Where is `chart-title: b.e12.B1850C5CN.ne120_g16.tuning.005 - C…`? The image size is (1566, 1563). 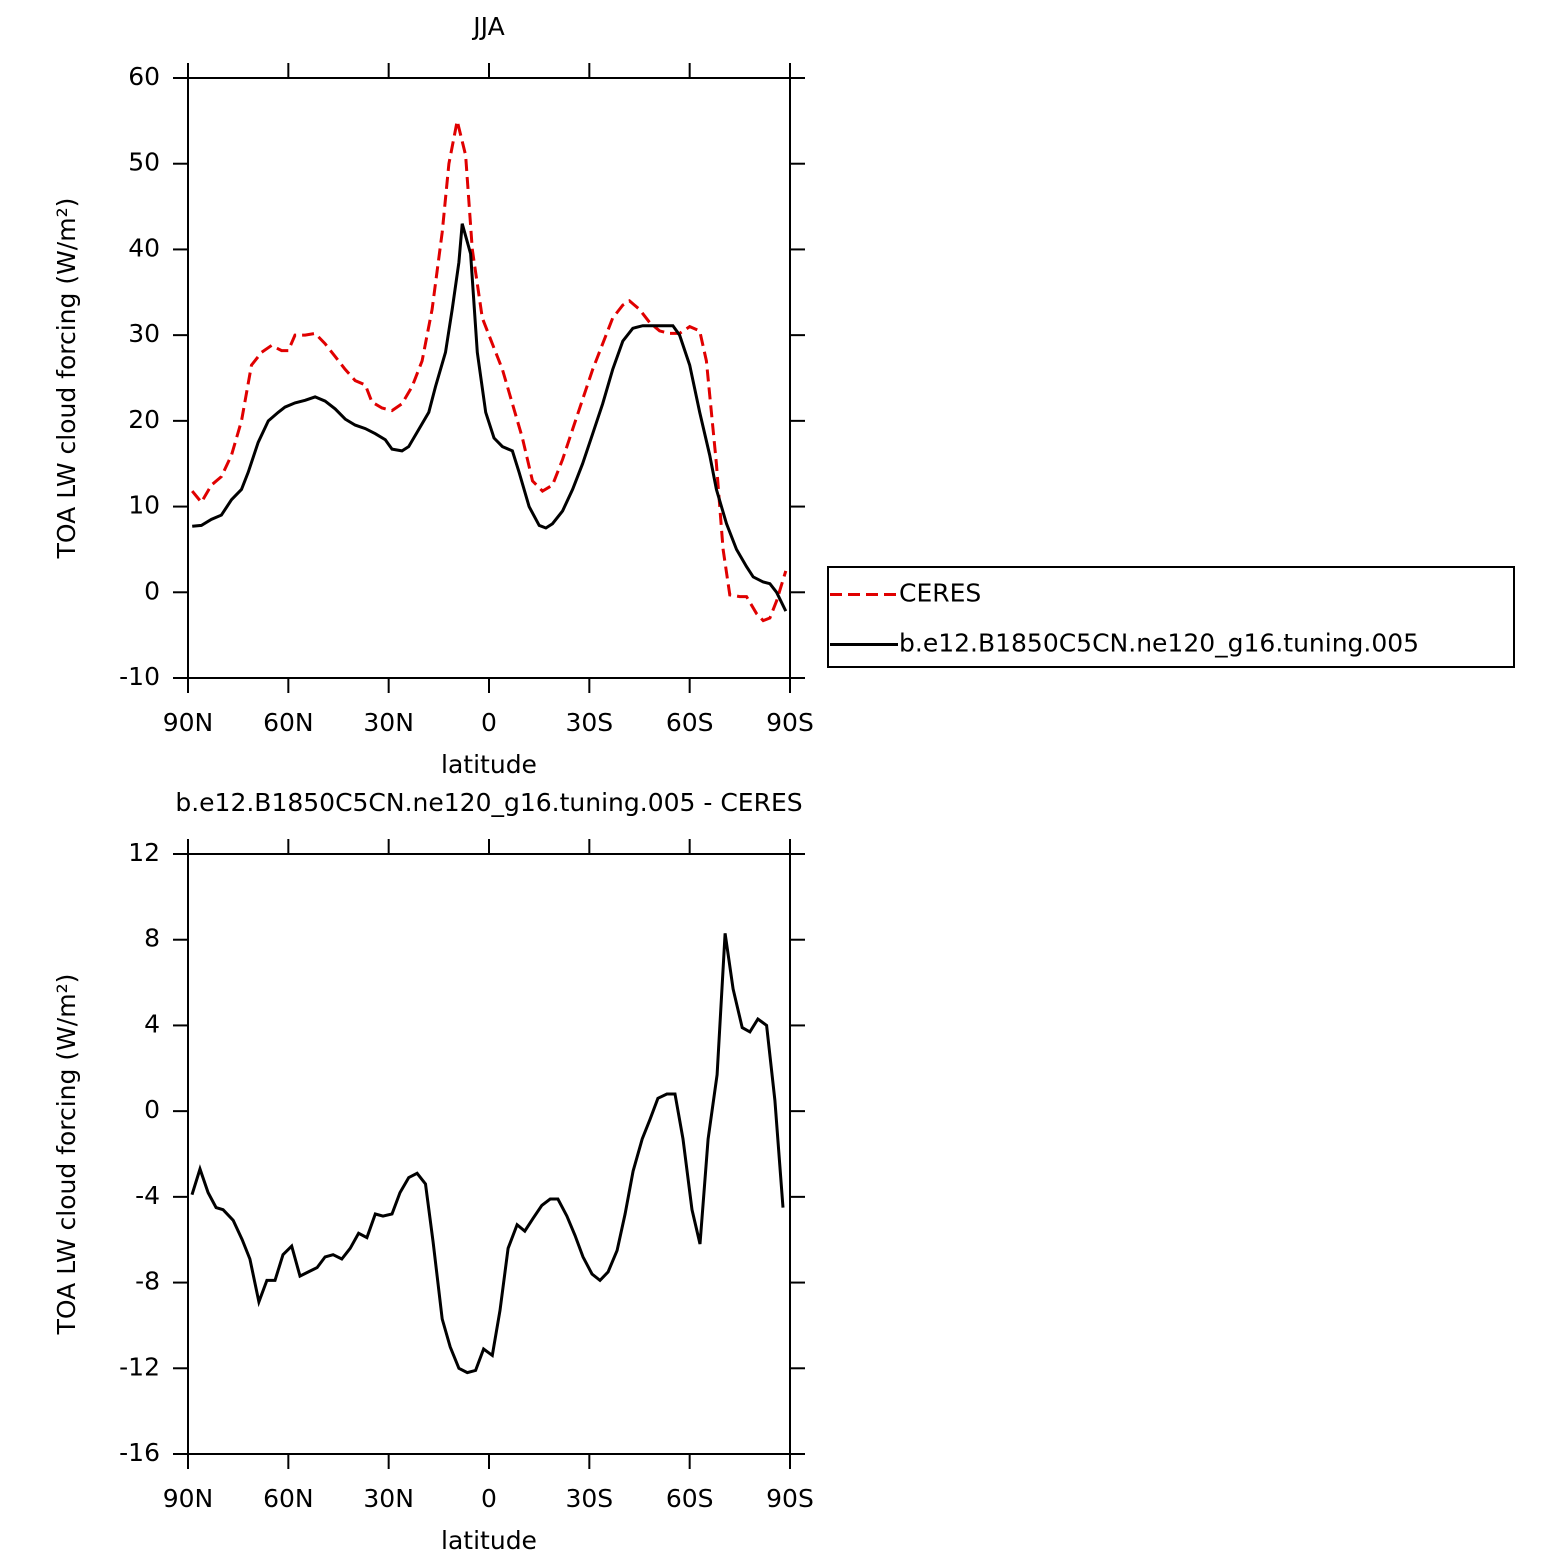
chart-title: b.e12.B1850C5CN.ne120_g16.tuning.005 - C… is located at coordinates (488, 802).